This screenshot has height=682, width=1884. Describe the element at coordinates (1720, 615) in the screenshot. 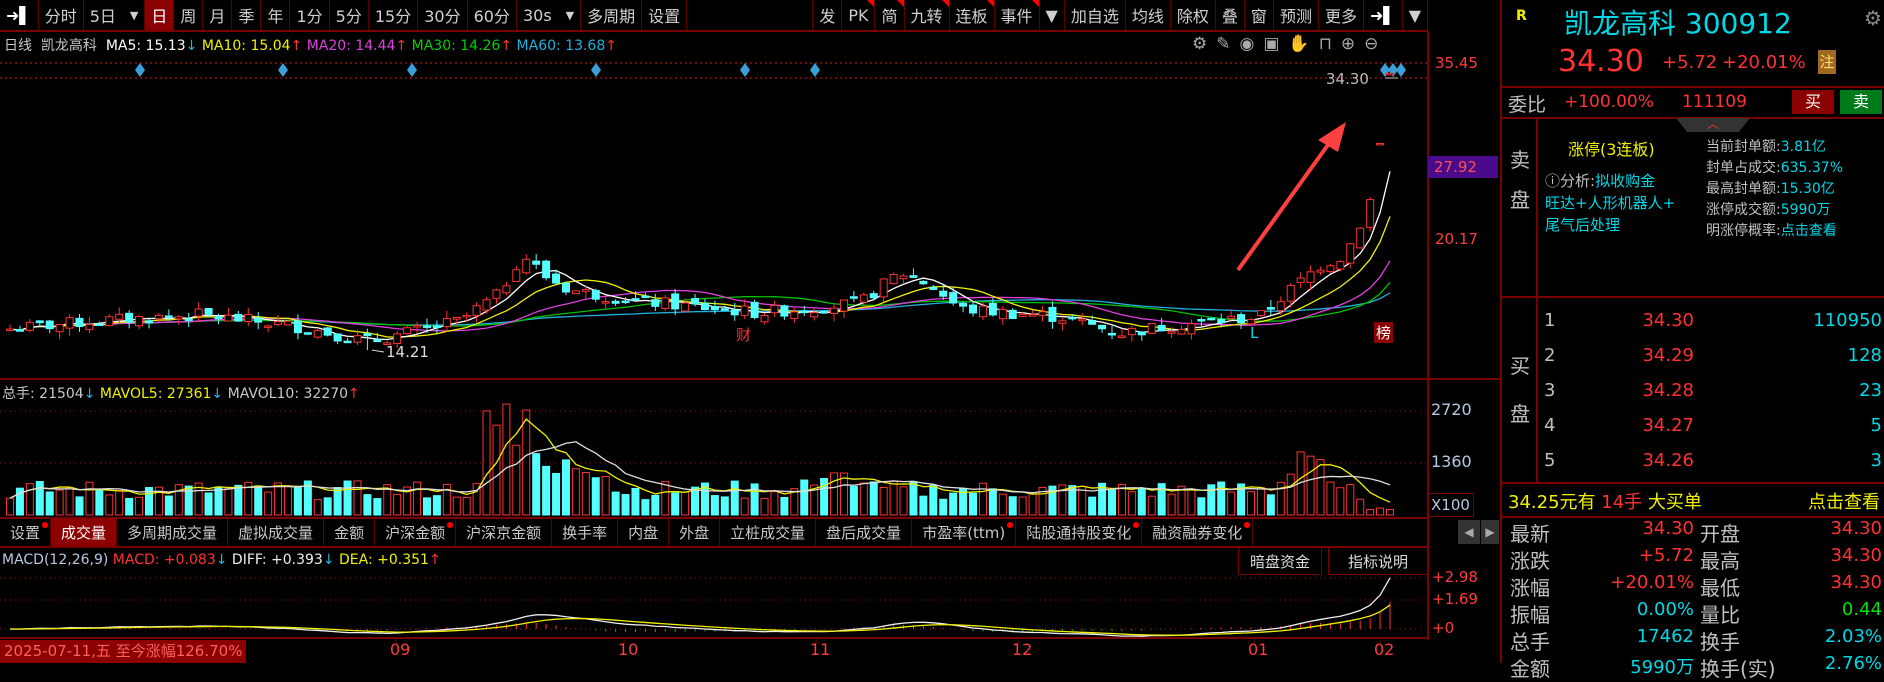

I see `stat-k2: 量比` at that location.